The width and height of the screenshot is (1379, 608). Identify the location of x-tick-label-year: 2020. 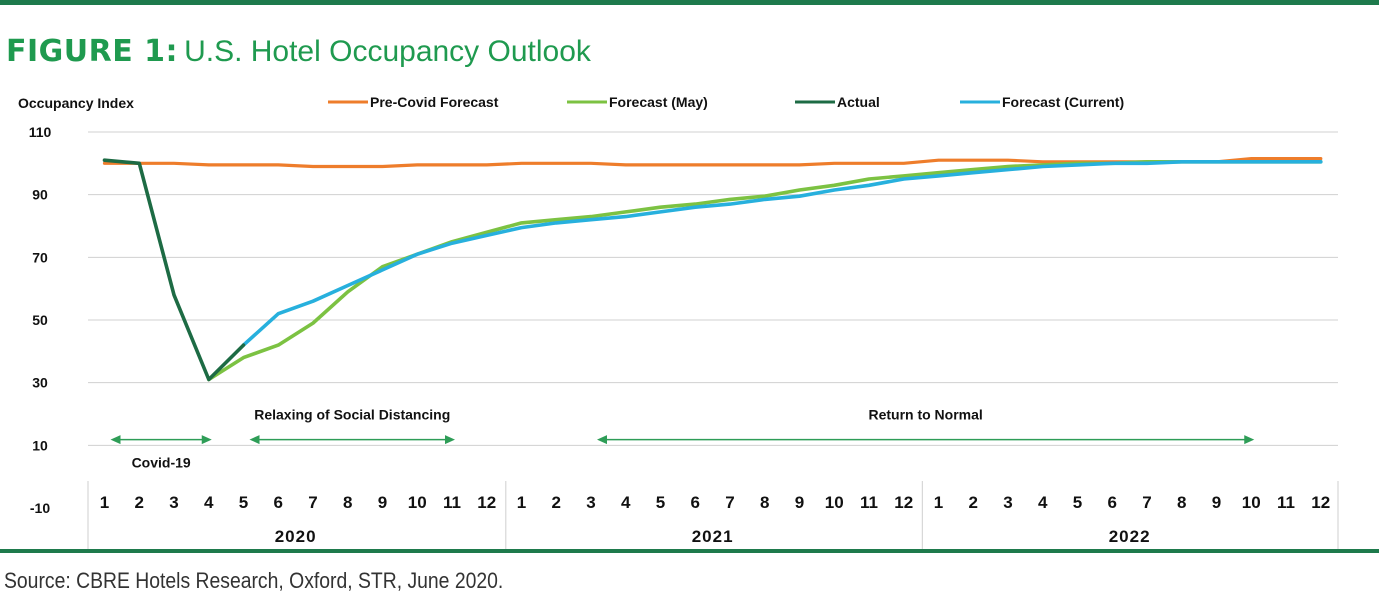
(296, 536).